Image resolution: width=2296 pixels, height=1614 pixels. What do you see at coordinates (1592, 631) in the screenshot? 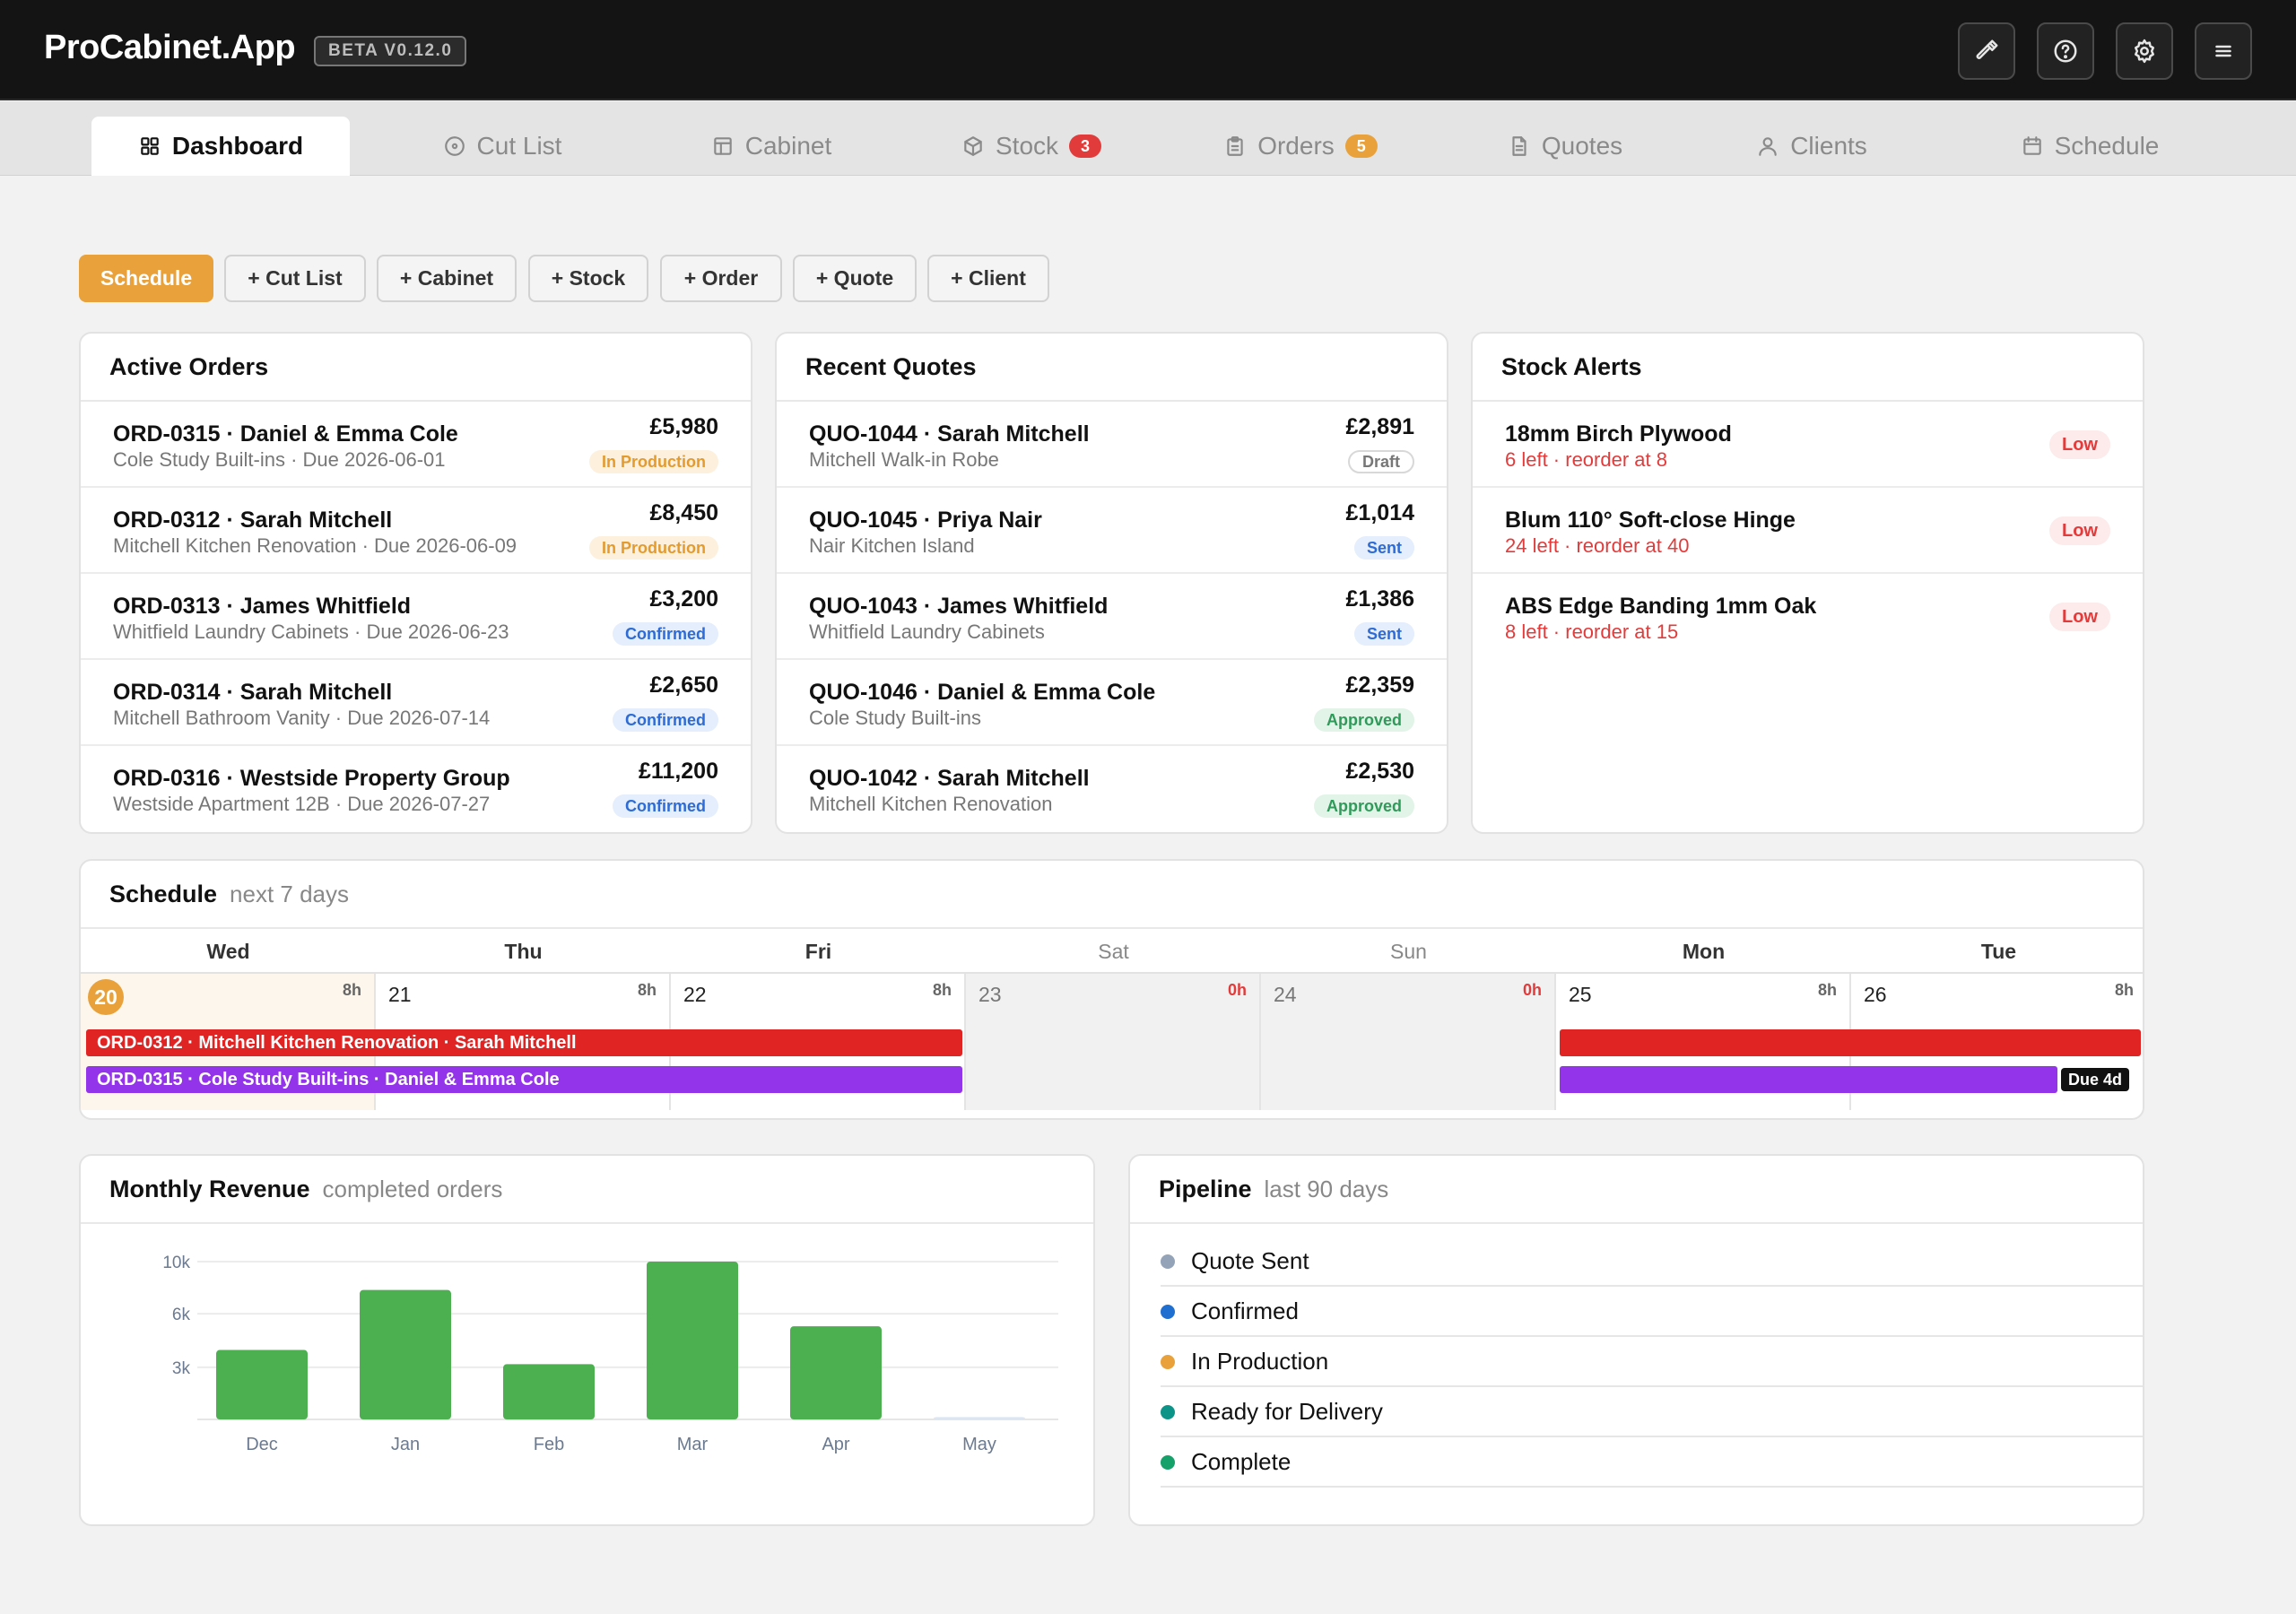
I see `stock-item-level: 8 left · reorder at 15` at bounding box center [1592, 631].